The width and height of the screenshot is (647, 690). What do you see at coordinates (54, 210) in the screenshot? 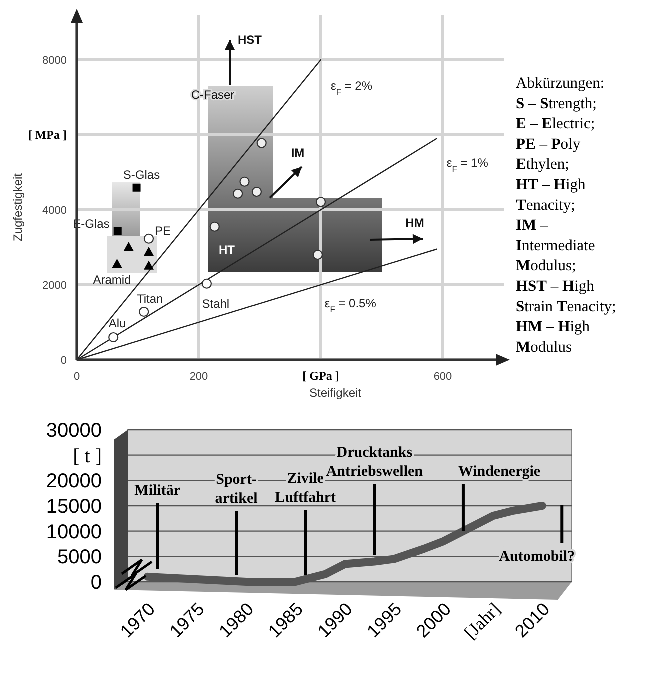
I see `y-tick-label: 4000` at bounding box center [54, 210].